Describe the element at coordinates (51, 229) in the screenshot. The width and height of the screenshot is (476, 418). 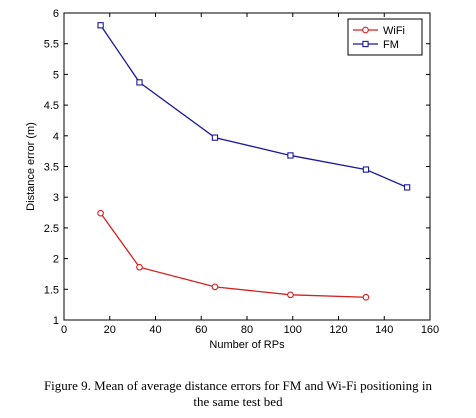
I see `y-tick-label: 2.5` at that location.